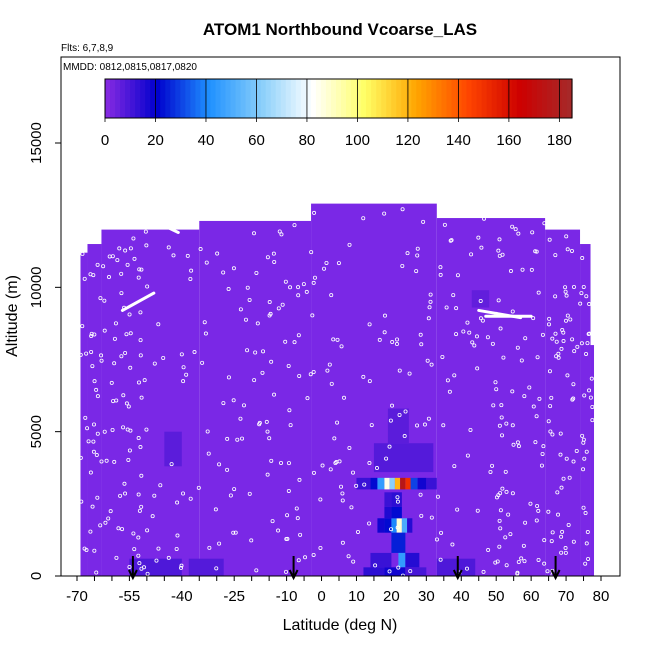 This screenshot has width=650, height=650. I want to click on colorbar-tick-label: 60, so click(256, 140).